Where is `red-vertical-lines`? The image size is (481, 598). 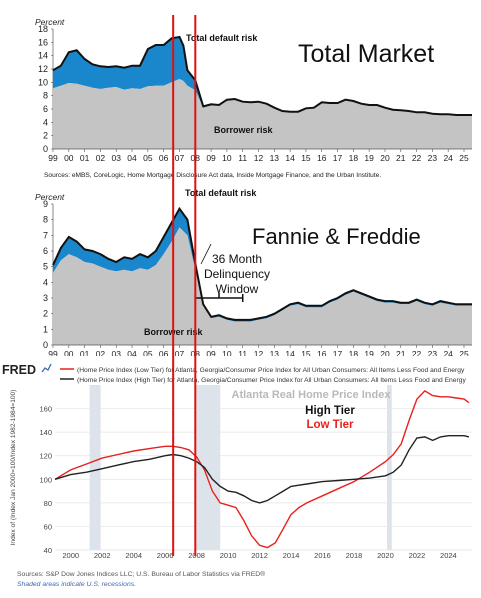 red-vertical-lines is located at coordinates (184, 285).